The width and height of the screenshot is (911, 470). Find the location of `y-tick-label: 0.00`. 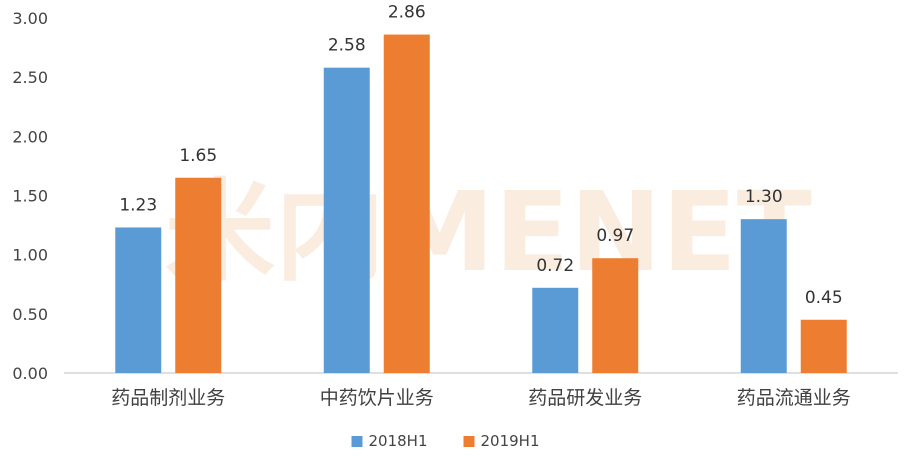

y-tick-label: 0.00 is located at coordinates (30, 373).